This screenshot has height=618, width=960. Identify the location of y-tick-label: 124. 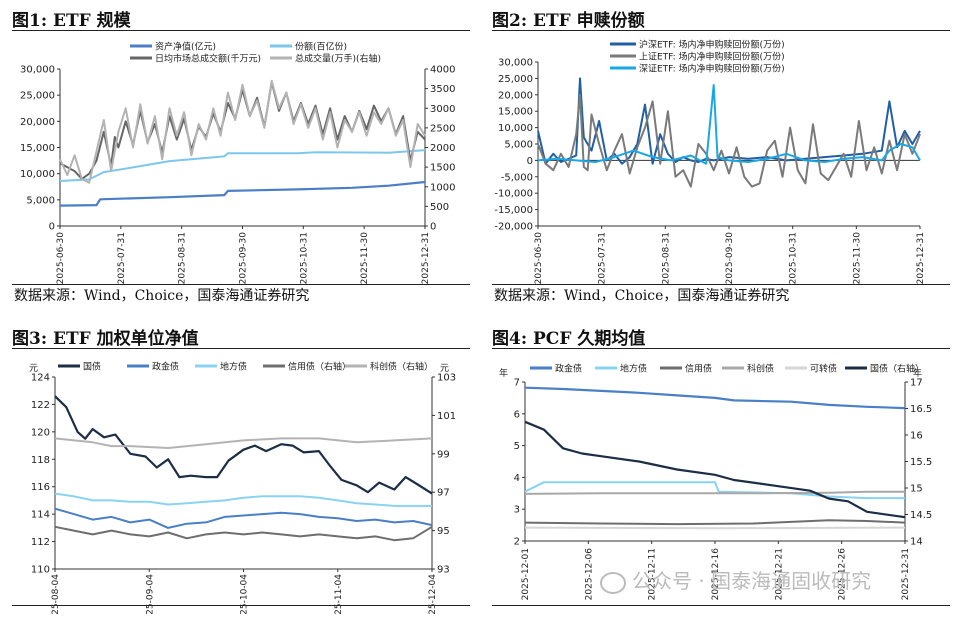
(40, 378).